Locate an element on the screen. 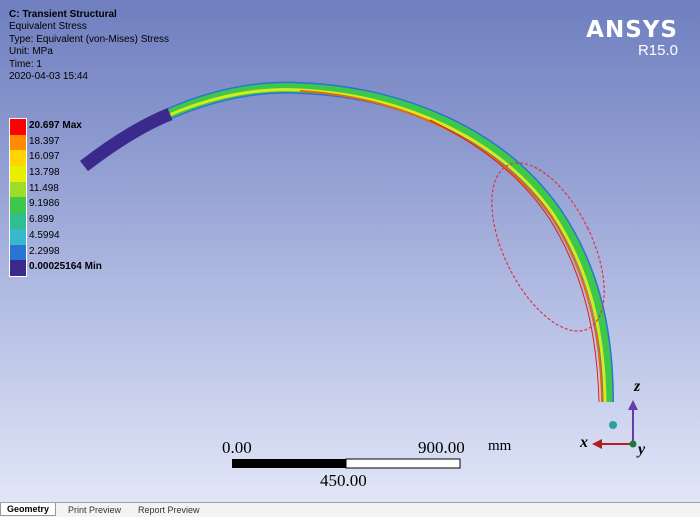 This screenshot has height=517, width=700. analysis-title: C: Transient Structural is located at coordinates (63, 14).